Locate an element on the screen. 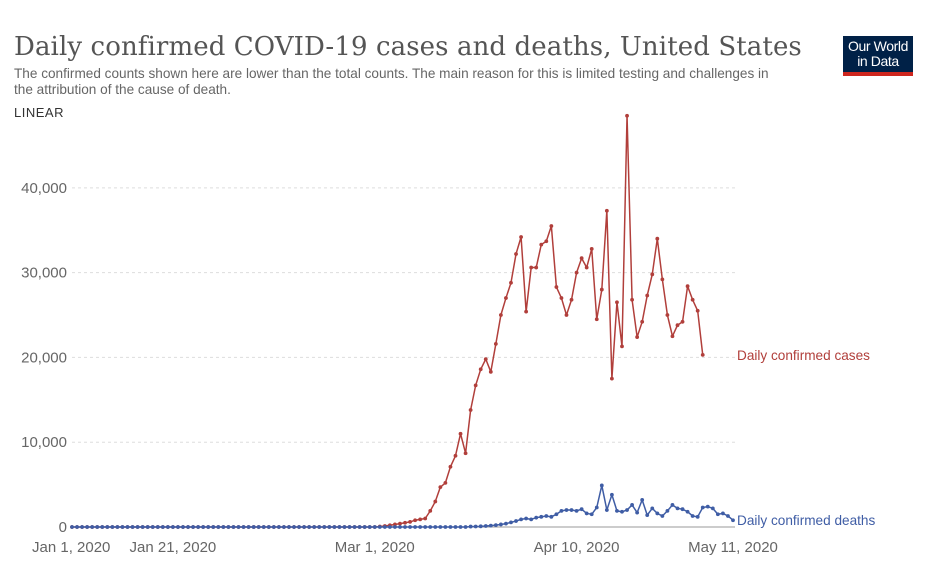 Image resolution: width=942 pixels, height=582 pixels. scale-toggle-linear: LINEAR is located at coordinates (39, 112).